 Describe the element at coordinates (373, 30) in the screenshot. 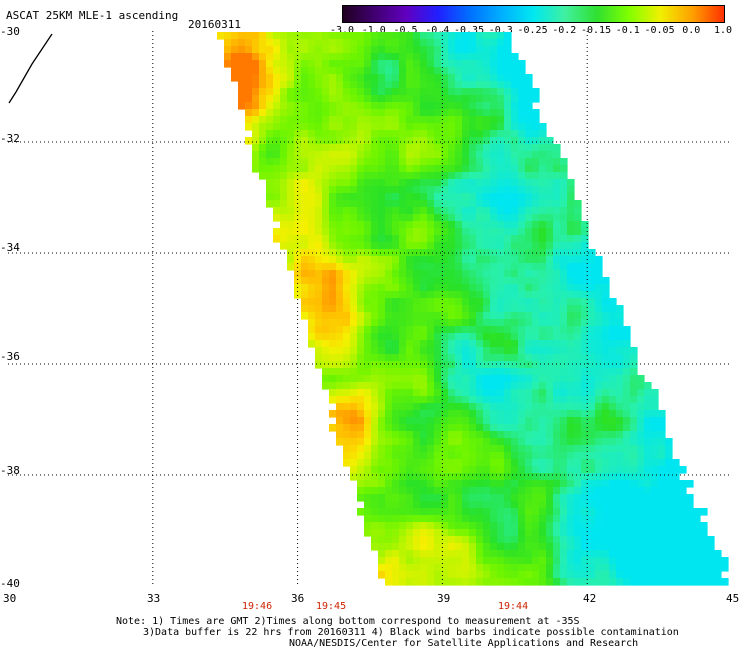

I see `color-scale-tick: -1.0` at that location.